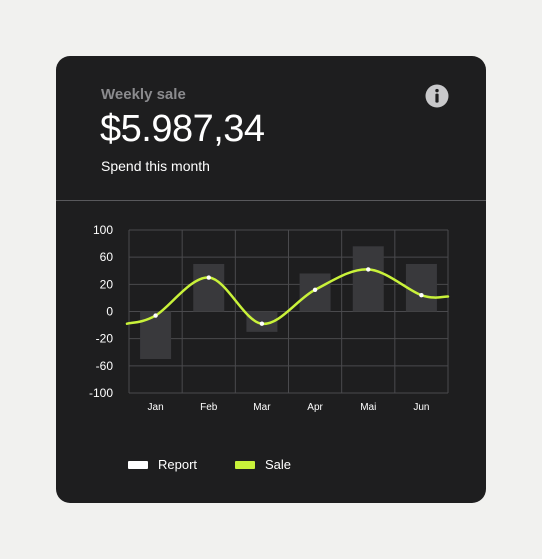 Image resolution: width=542 pixels, height=559 pixels. I want to click on amount-caption: Spend this month, so click(155, 166).